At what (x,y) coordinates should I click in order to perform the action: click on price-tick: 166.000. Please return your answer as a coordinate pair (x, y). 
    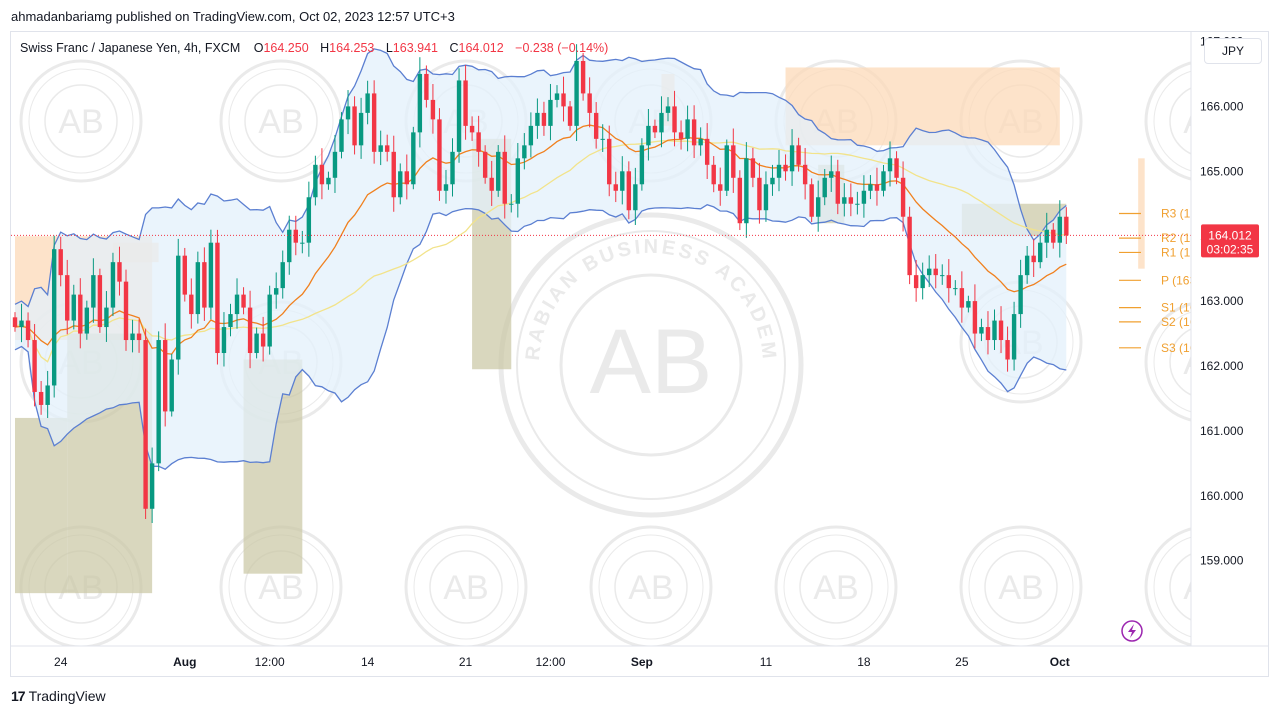
    Looking at the image, I should click on (1222, 106).